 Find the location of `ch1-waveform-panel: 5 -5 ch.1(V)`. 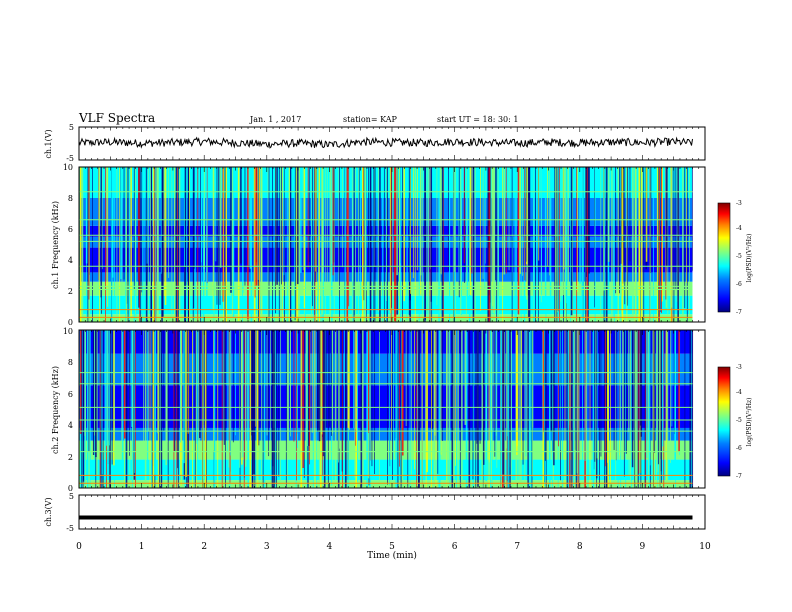

ch1-waveform-panel: 5 -5 ch.1(V) is located at coordinates (375, 143).